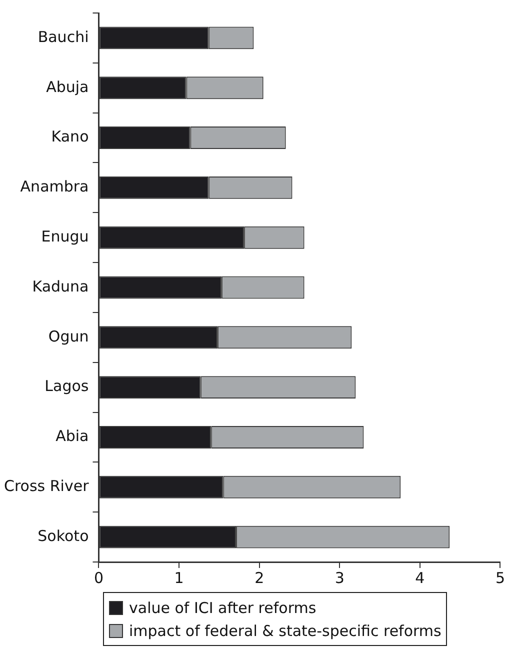 The height and width of the screenshot is (654, 507). What do you see at coordinates (66, 386) in the screenshot?
I see `y-tick-label: Lagos` at bounding box center [66, 386].